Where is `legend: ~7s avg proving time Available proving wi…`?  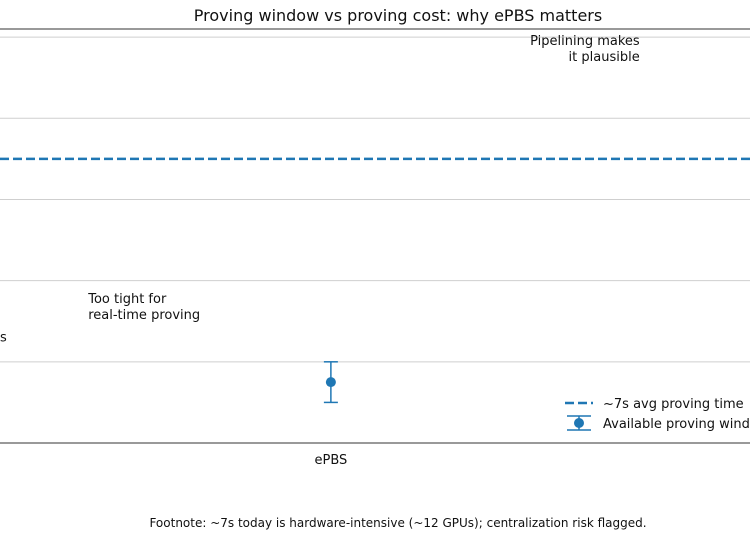
legend: ~7s avg proving time Available proving wi… is located at coordinates (657, 414).